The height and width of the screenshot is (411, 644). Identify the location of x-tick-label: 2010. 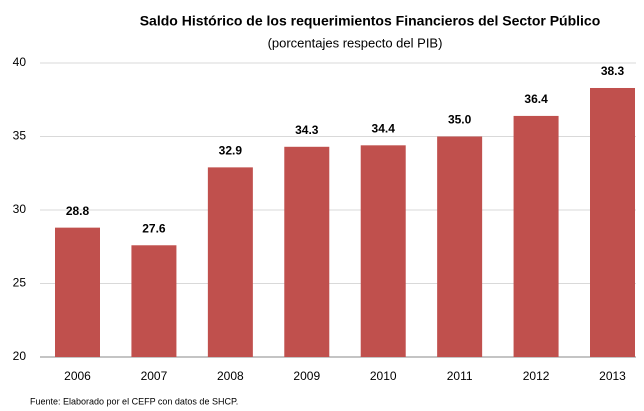
(383, 376).